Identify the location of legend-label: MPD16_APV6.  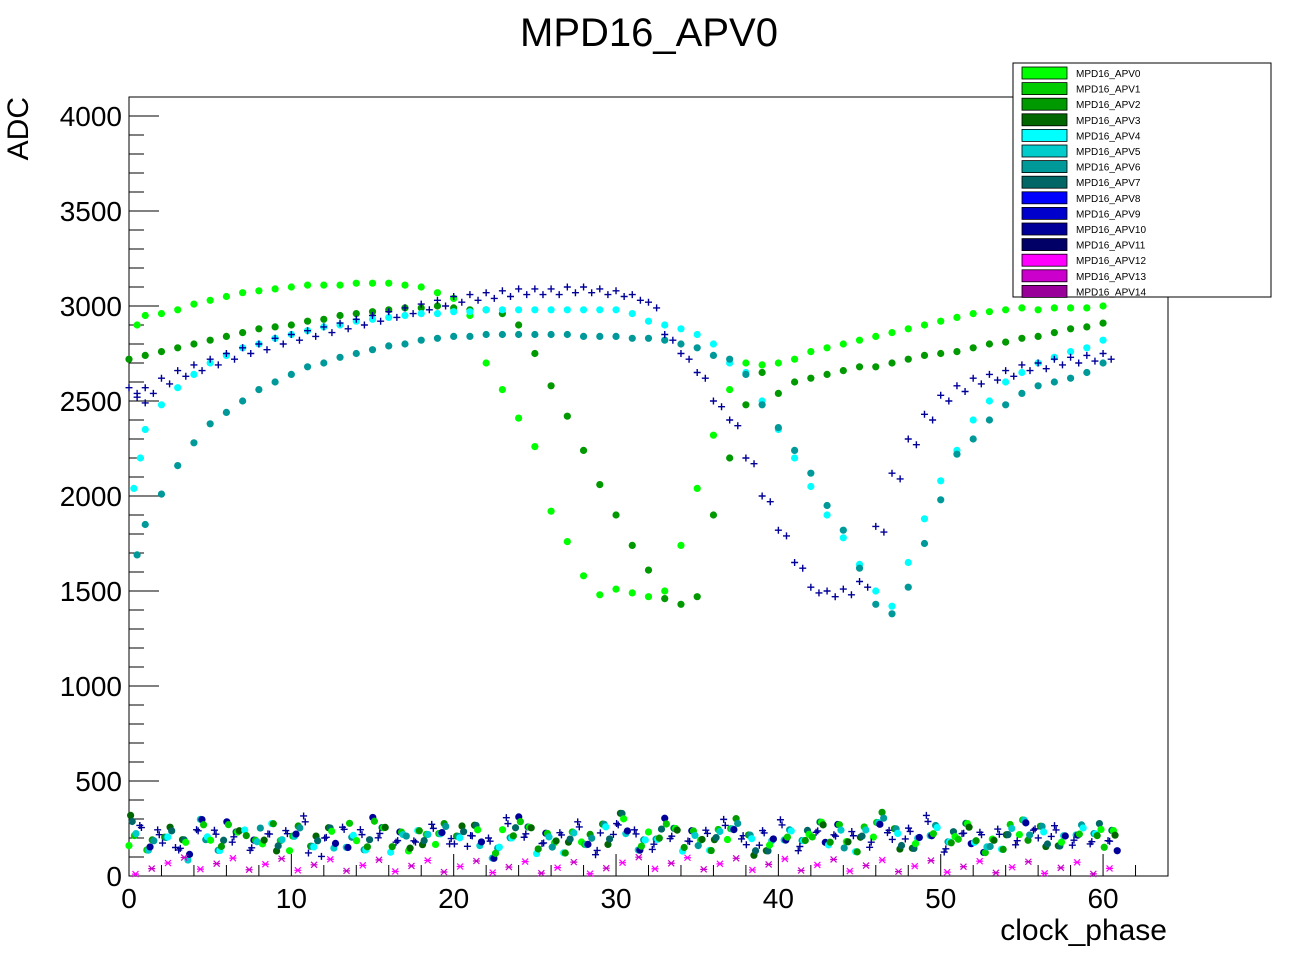
(1108, 168).